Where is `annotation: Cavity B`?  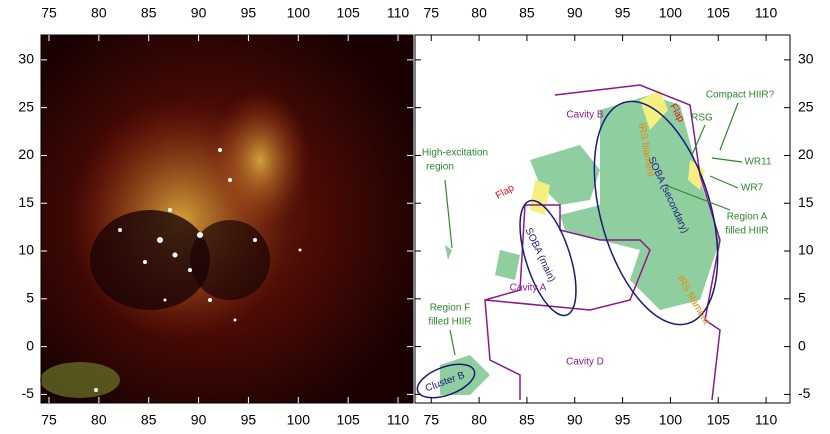 annotation: Cavity B is located at coordinates (585, 115).